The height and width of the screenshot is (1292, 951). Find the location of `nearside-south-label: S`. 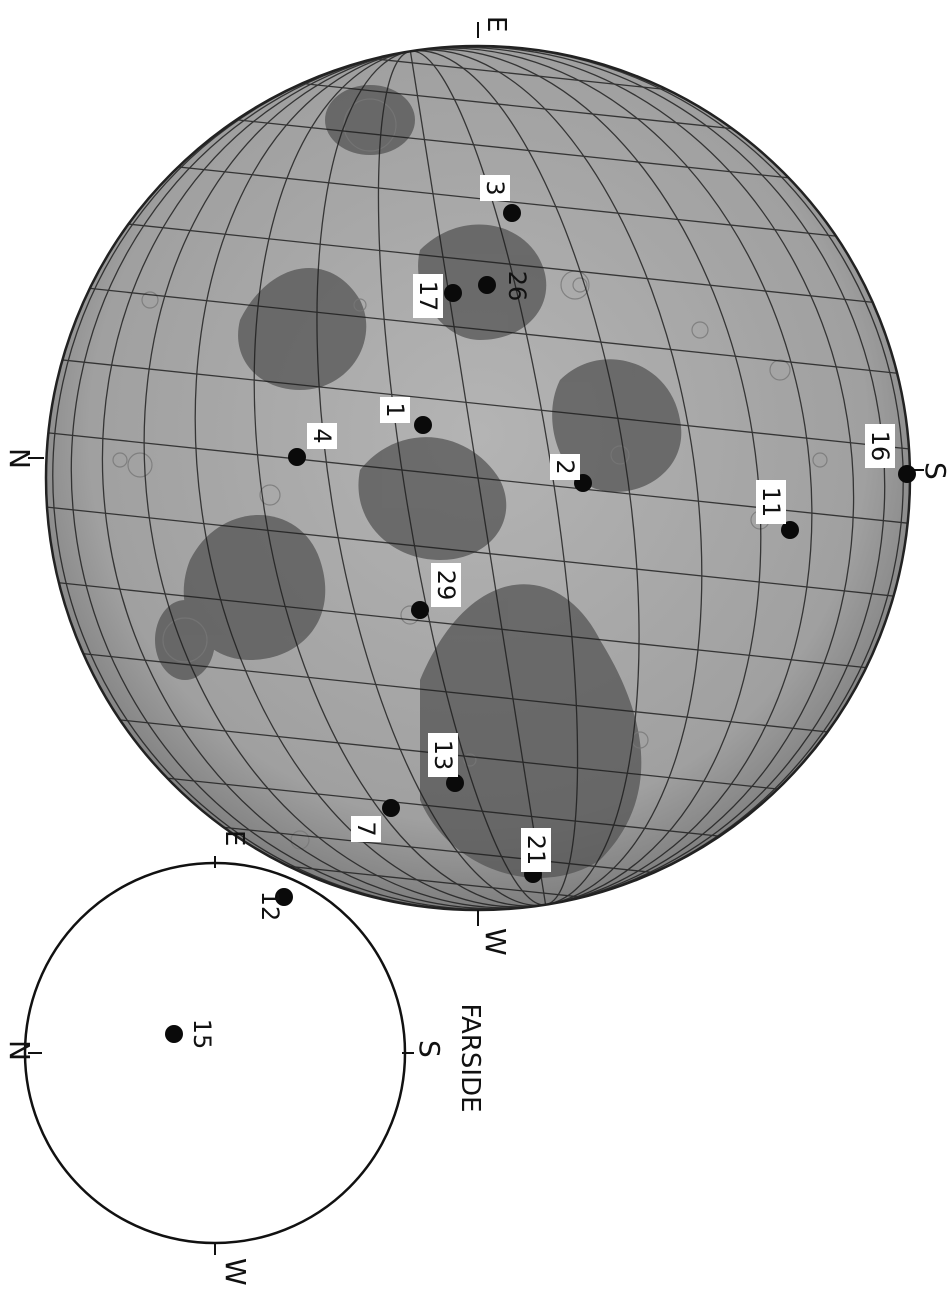

nearside-south-label: S is located at coordinates (935, 471).